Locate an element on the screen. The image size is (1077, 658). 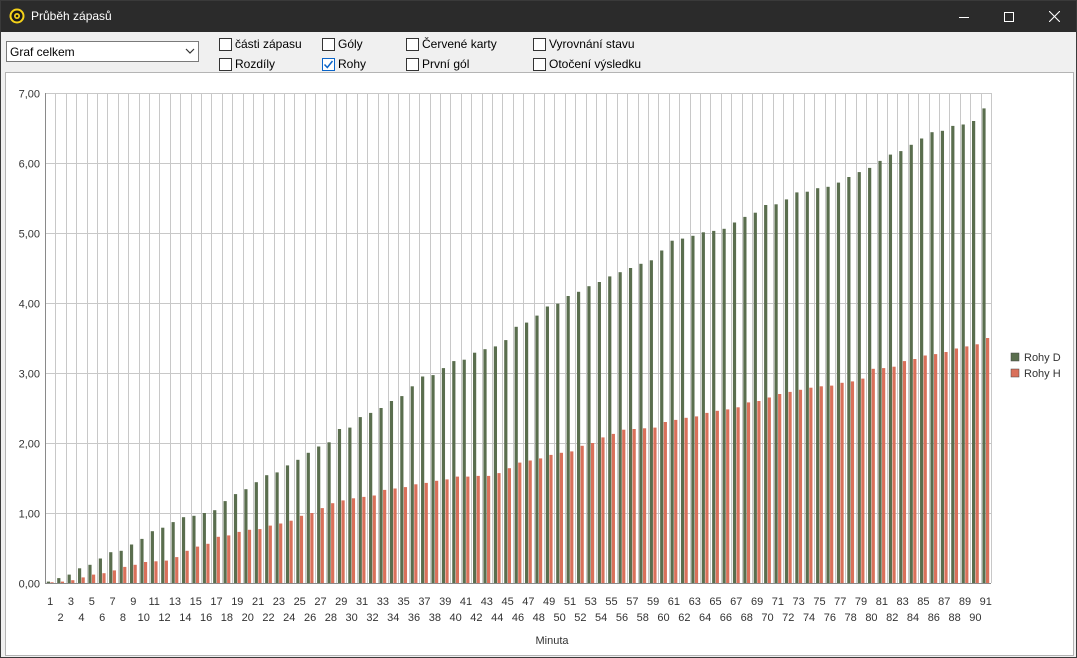
x-tick-label: 9 is located at coordinates (133, 602).